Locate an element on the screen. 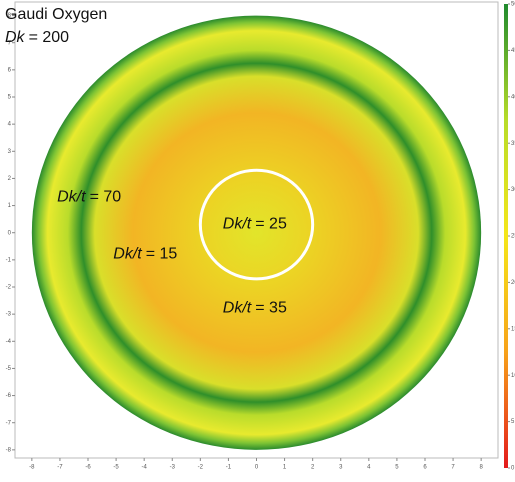 The width and height of the screenshot is (515, 482). x-tick-label: -3 is located at coordinates (173, 468).